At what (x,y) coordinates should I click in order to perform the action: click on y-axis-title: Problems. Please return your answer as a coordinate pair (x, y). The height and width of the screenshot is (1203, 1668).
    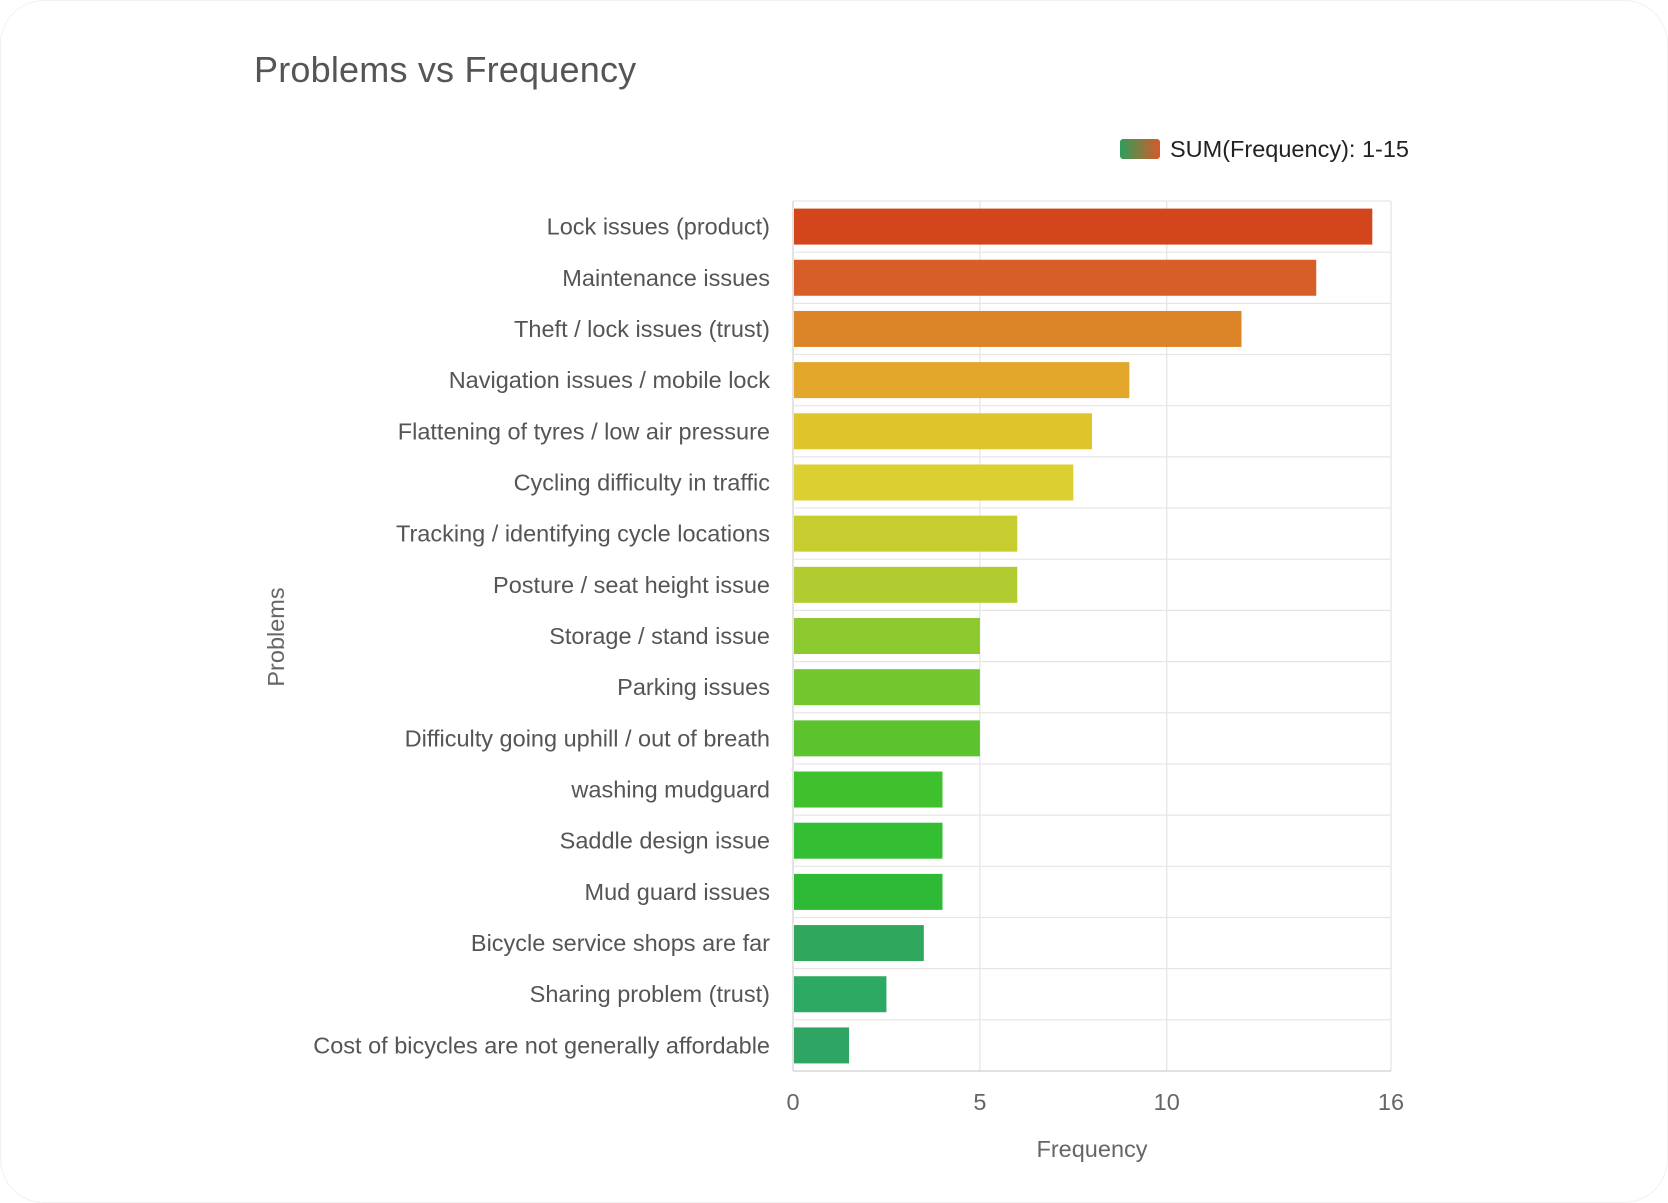
    Looking at the image, I should click on (276, 636).